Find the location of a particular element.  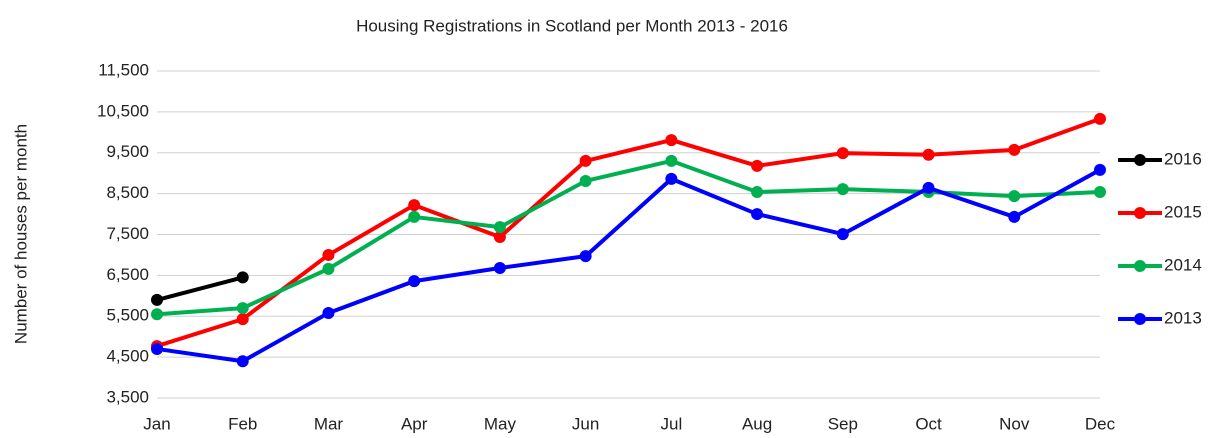

x-tick-label: Dec is located at coordinates (1100, 423).